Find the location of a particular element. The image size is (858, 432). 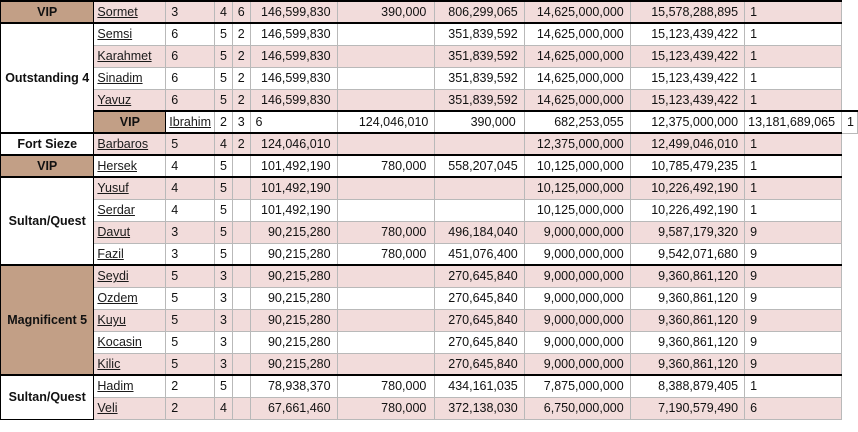

value-5: 15,123,439,422 is located at coordinates (687, 100).